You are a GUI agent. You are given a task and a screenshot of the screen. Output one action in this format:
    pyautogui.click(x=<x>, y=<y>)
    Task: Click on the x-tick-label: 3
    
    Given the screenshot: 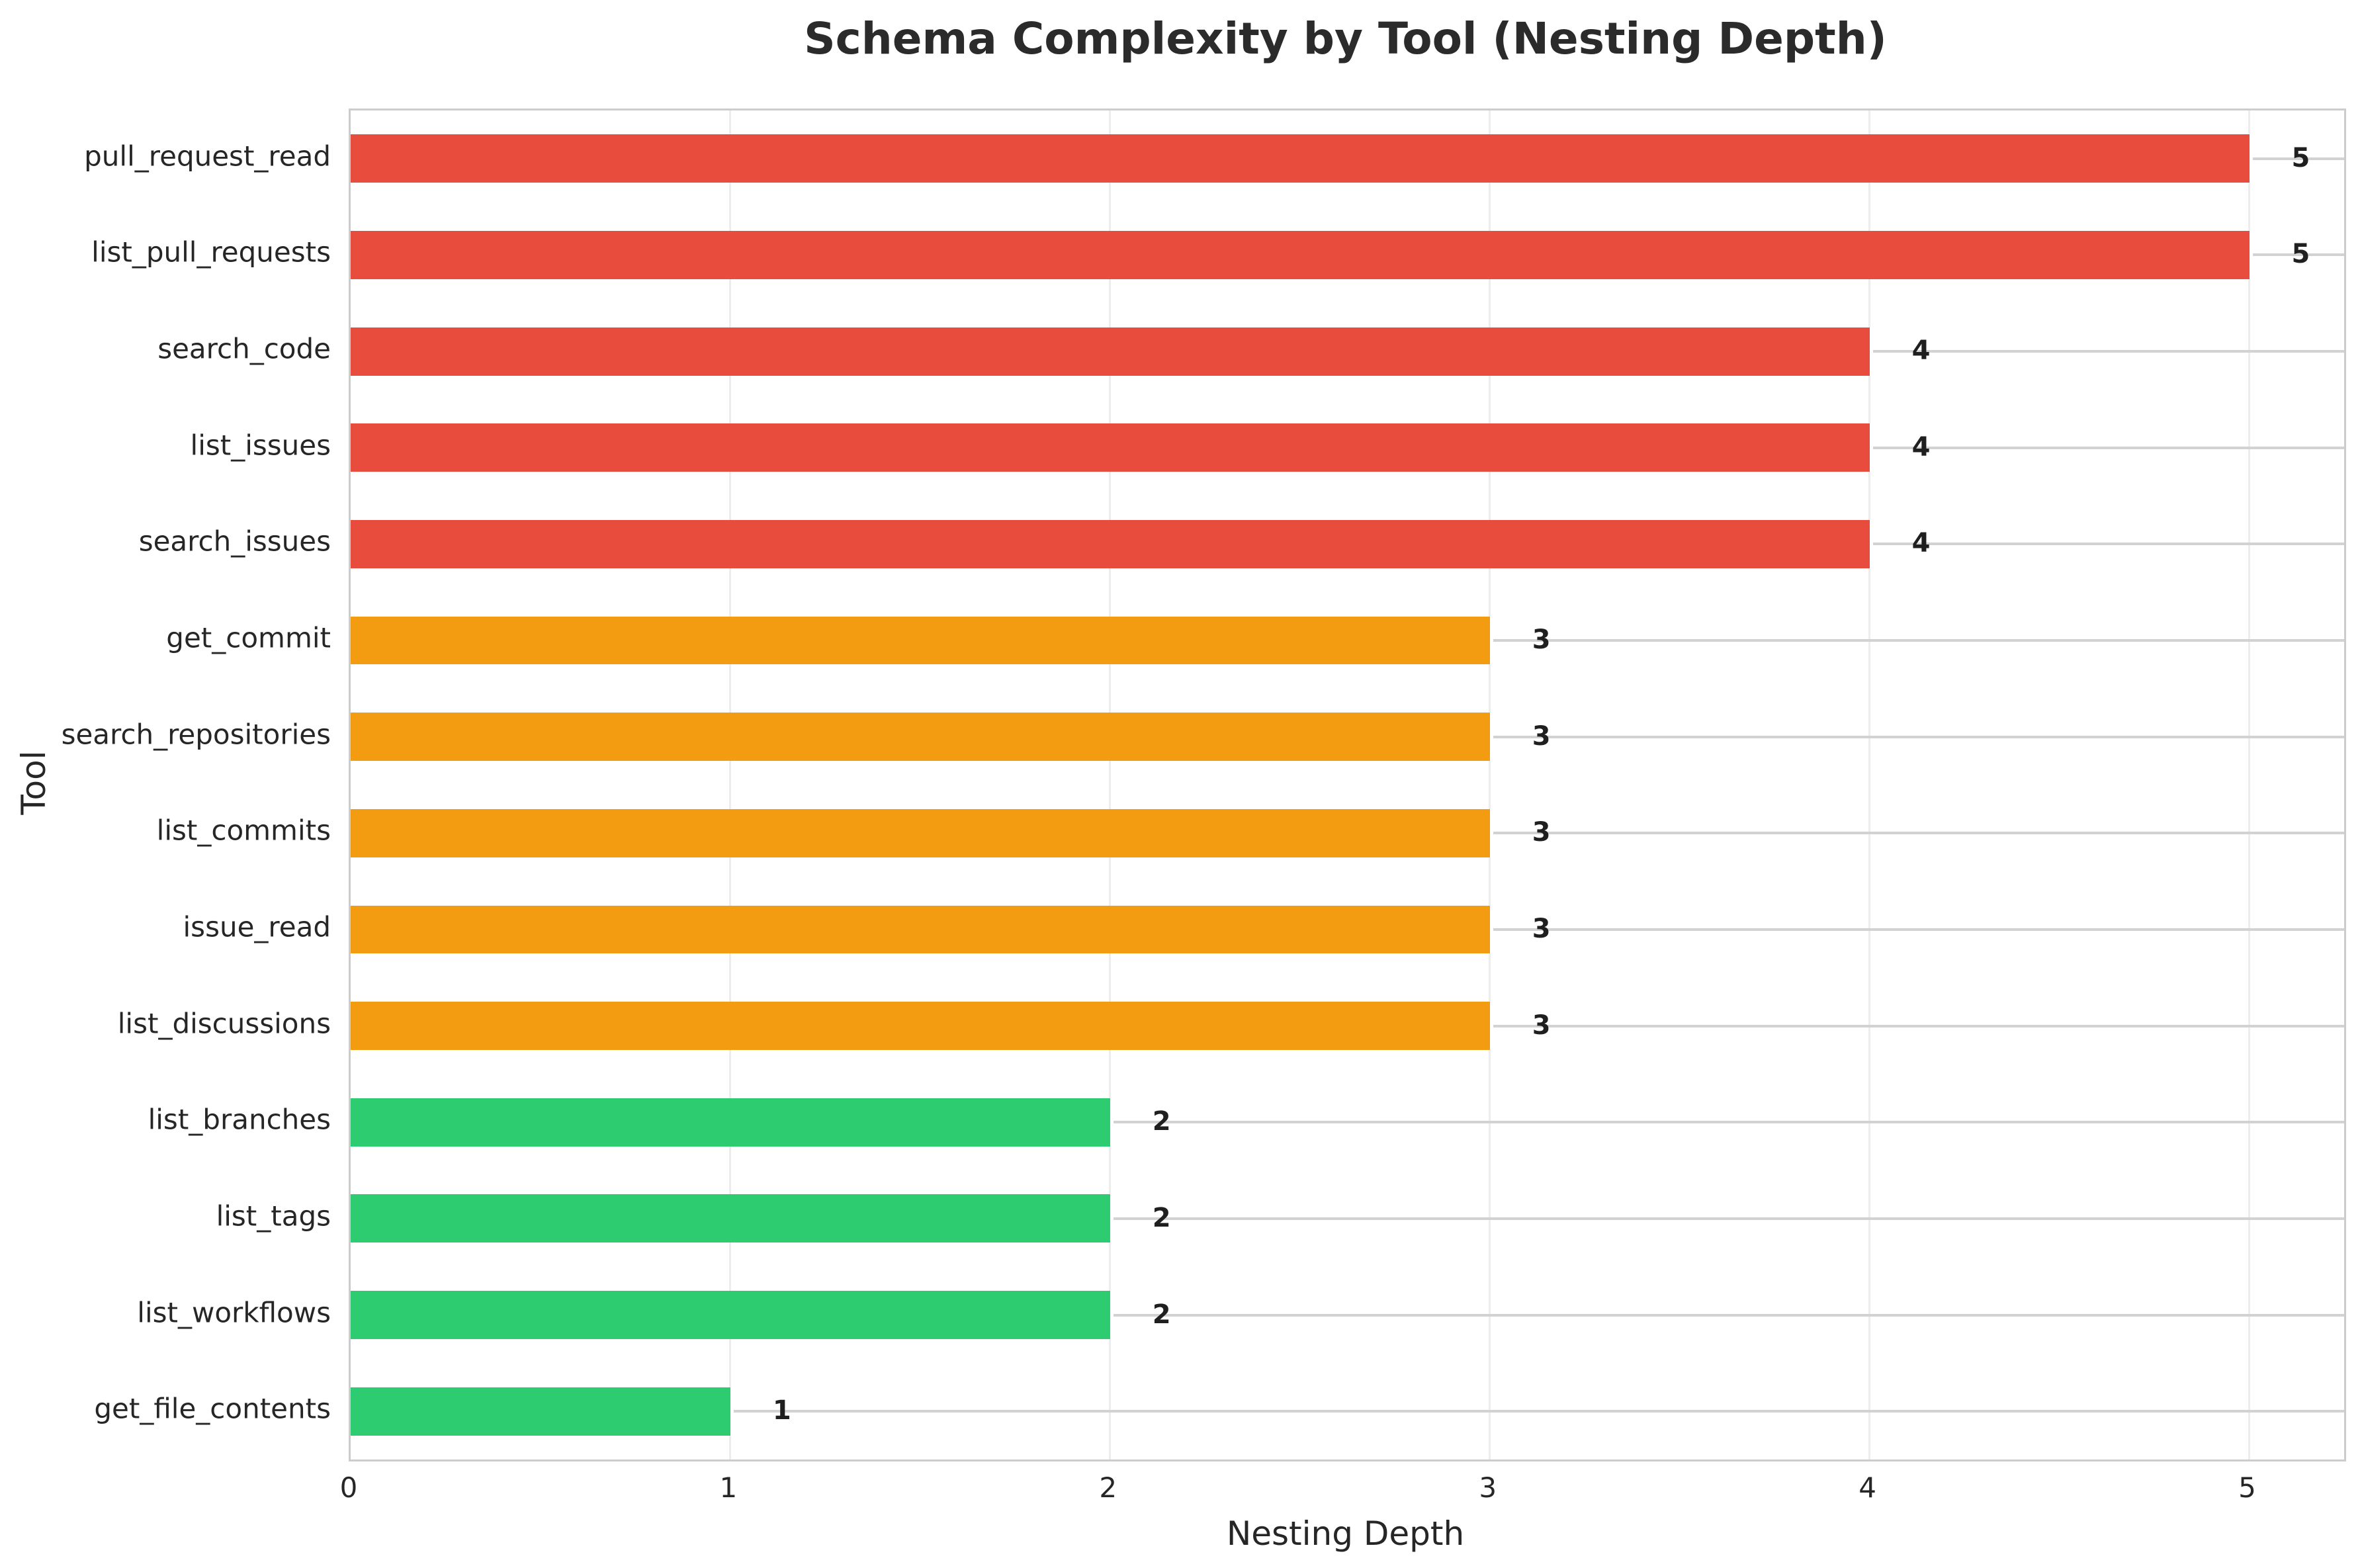 What is the action you would take?
    pyautogui.click(x=1488, y=1488)
    